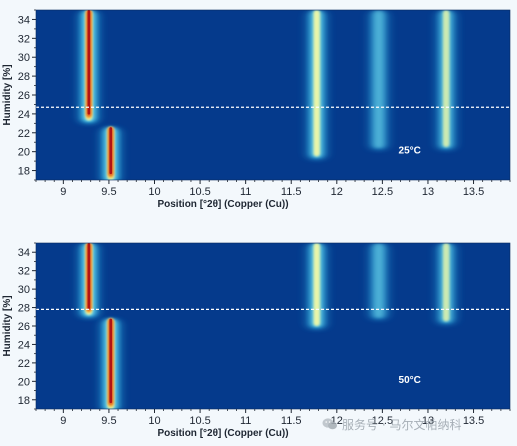 This screenshot has width=517, height=446. I want to click on watermark-text: 服务号 · 马尔文帕纳科, so click(402, 424).